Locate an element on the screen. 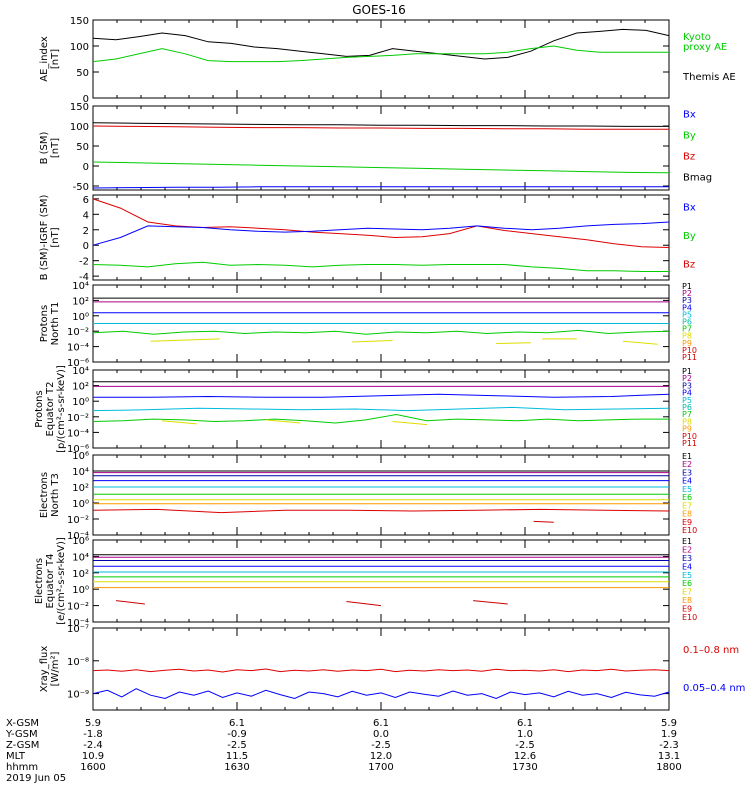 This screenshot has height=800, width=750. x-axis-row-label: X-GSM is located at coordinates (22, 723).